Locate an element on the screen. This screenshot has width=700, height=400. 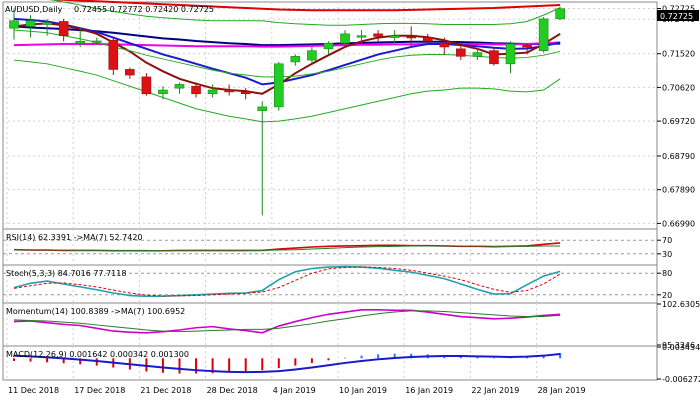
price-axis-label: 0.67890 is located at coordinates (678, 190).